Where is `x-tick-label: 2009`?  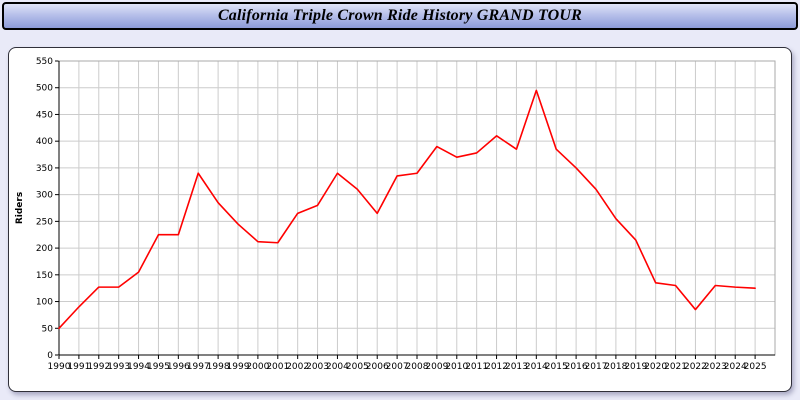
x-tick-label: 2009 is located at coordinates (436, 367).